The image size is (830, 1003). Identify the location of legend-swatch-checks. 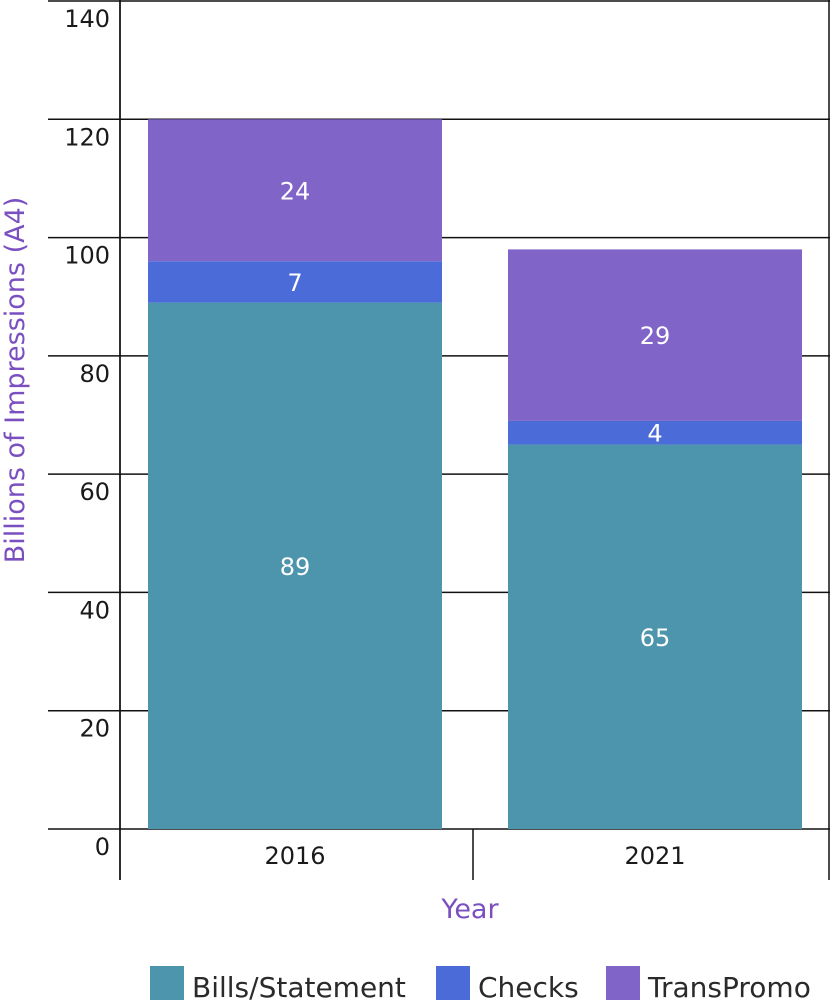
(453, 983).